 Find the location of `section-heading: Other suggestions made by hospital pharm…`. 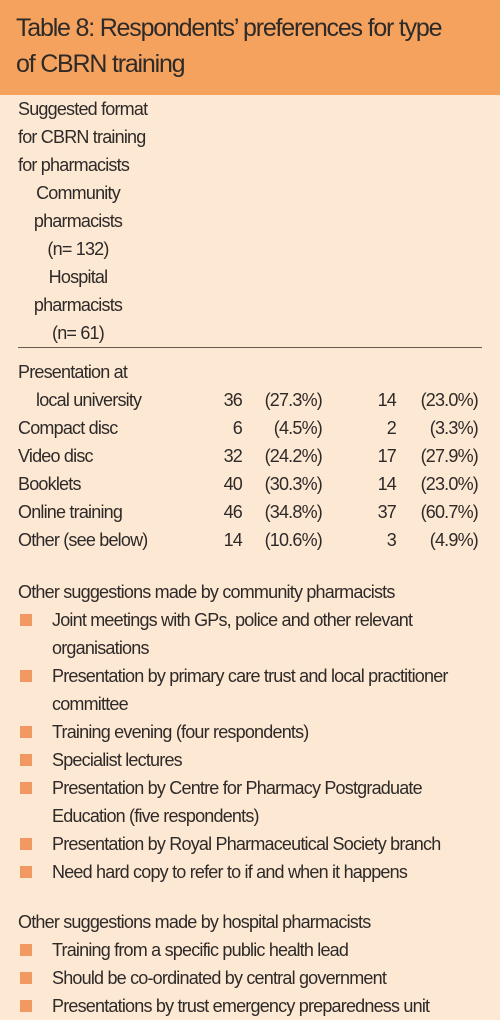

section-heading: Other suggestions made by hospital pharm… is located at coordinates (194, 922).